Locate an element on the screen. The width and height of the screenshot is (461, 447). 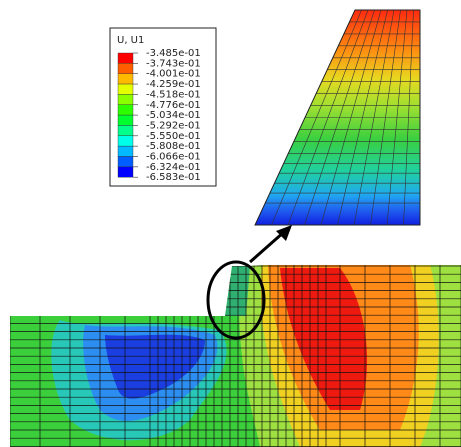
legend-label: -3.743e-01 is located at coordinates (173, 63).